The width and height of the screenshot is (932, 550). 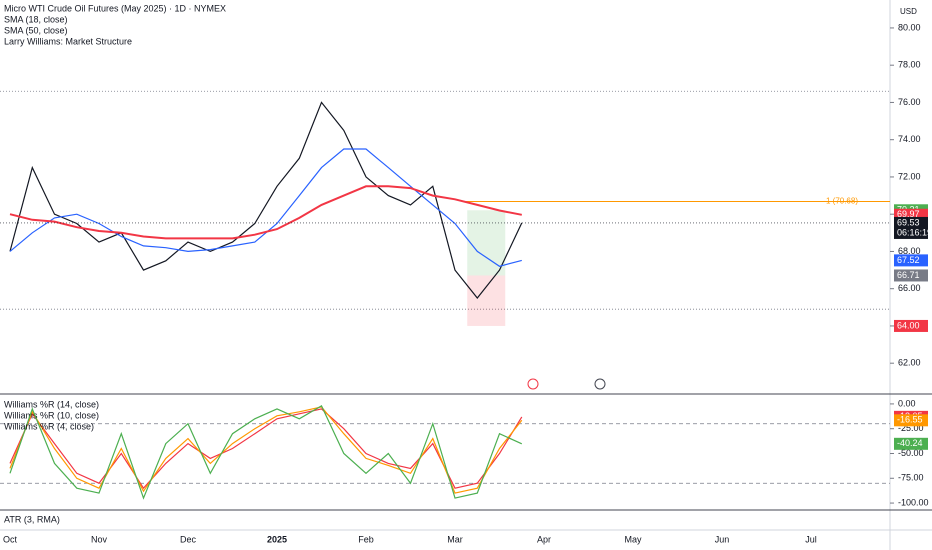 I want to click on y-tick-label: 66.00, so click(x=909, y=288).